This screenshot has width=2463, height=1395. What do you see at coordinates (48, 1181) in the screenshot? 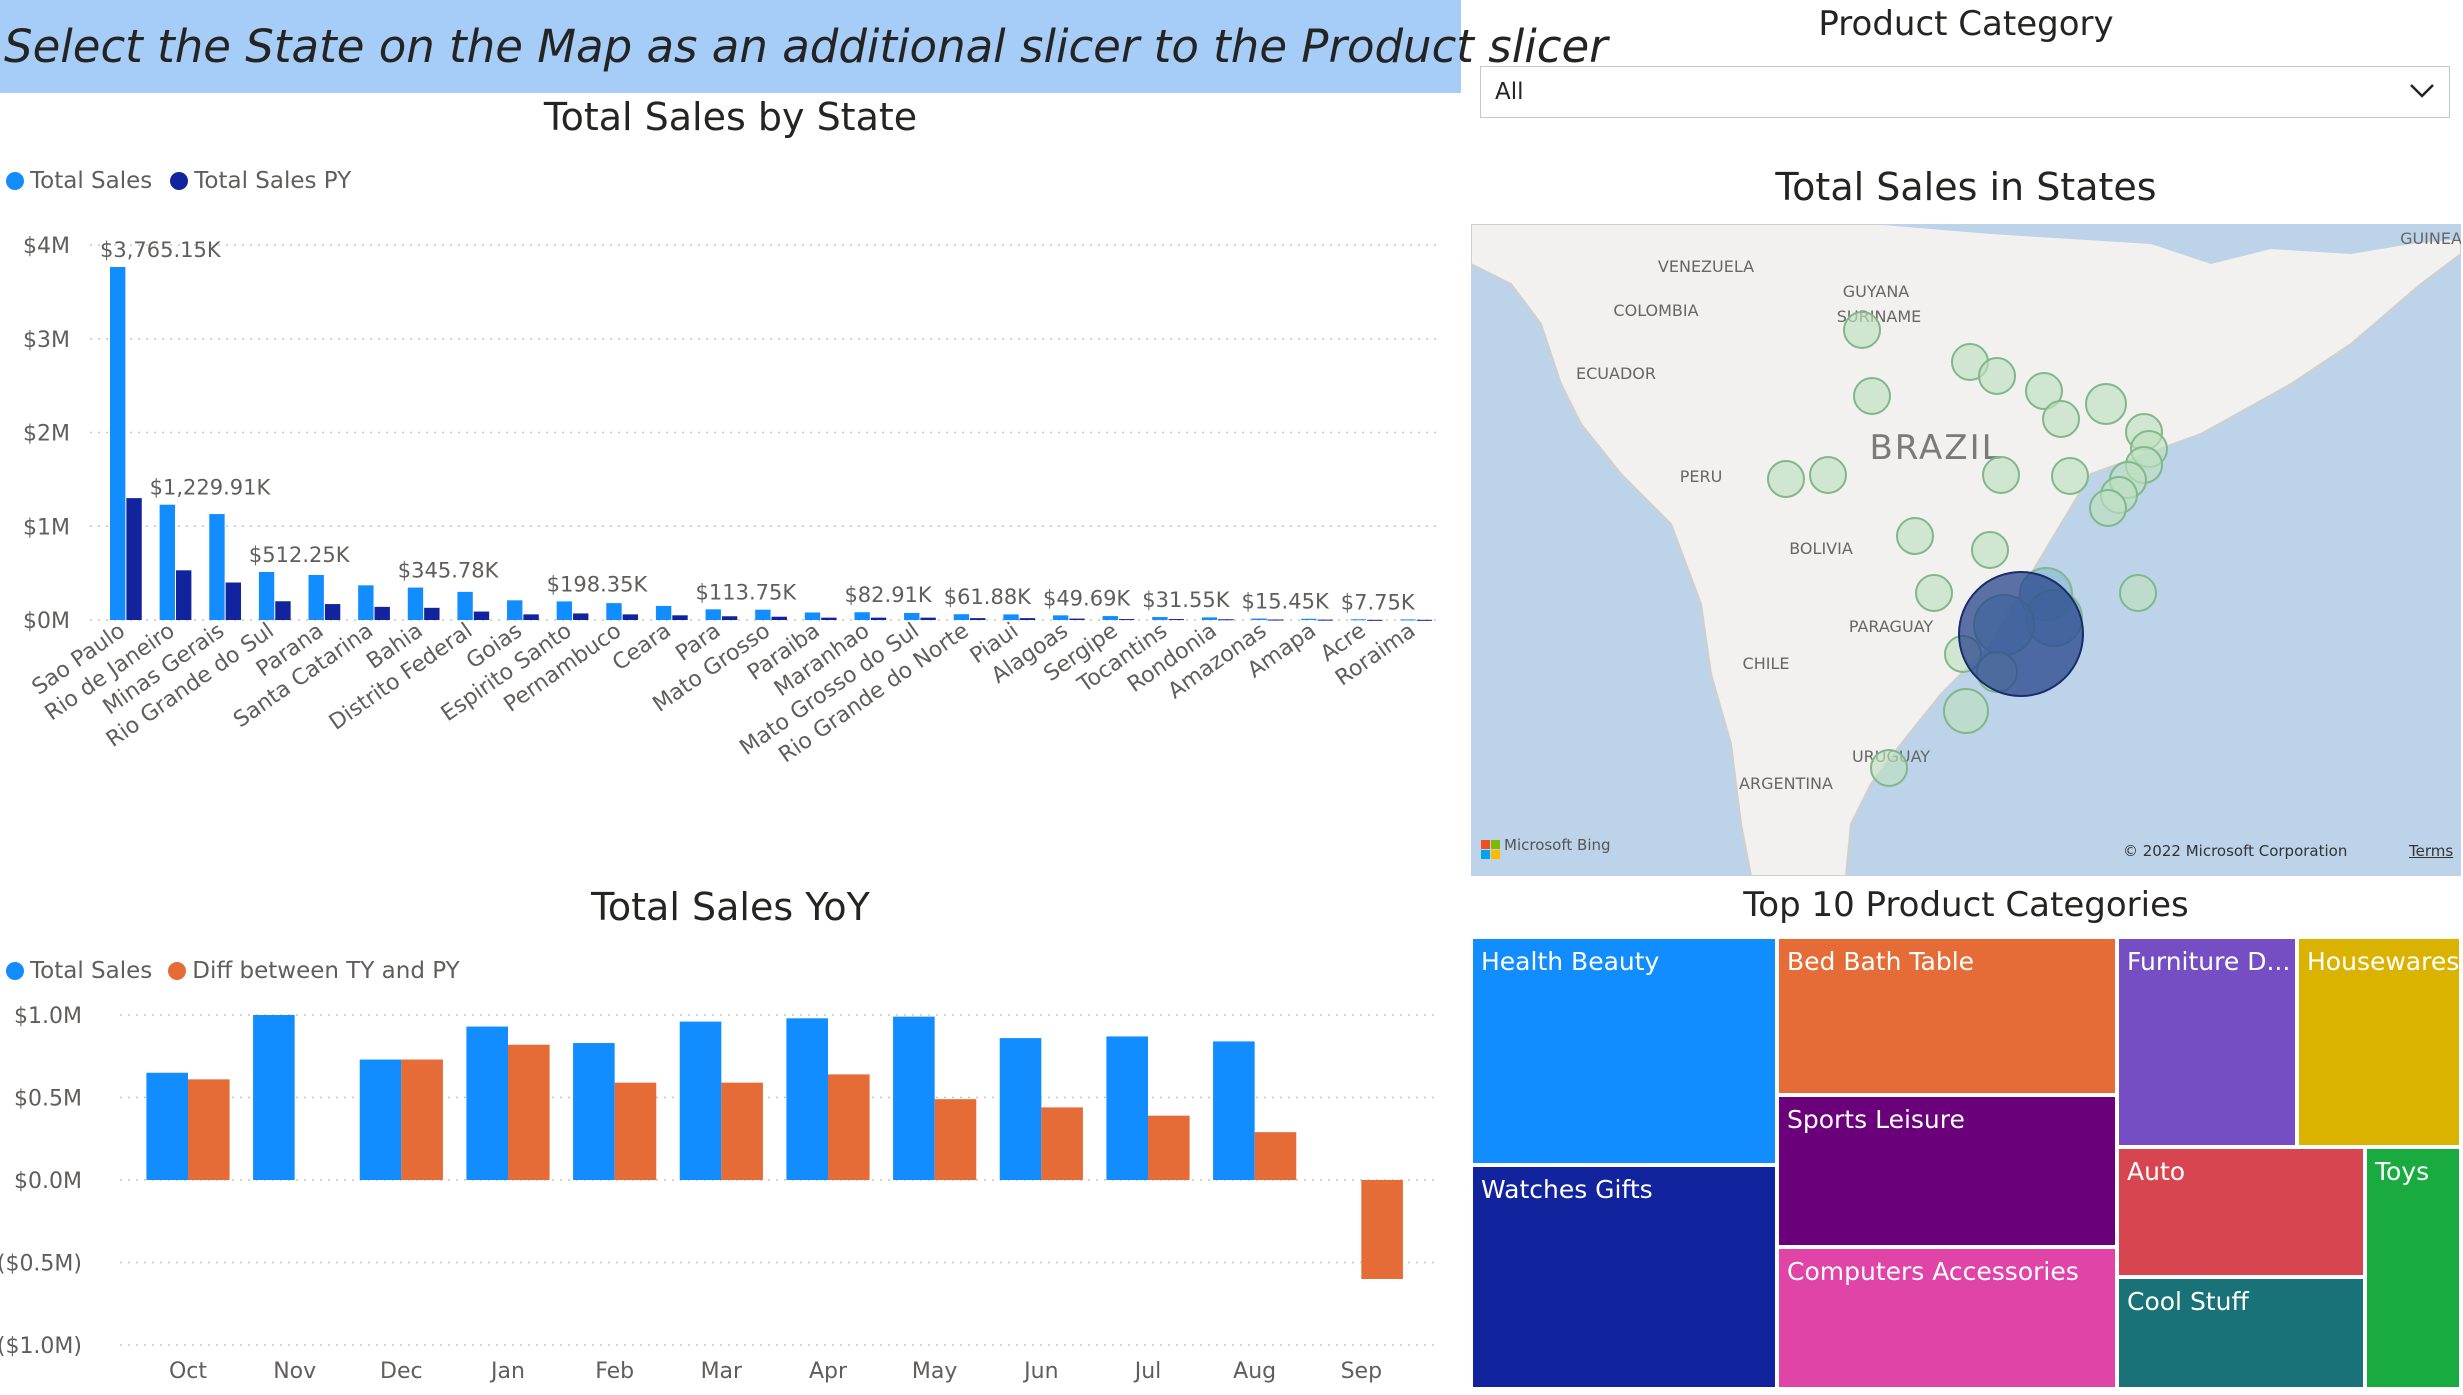
I see `y-tick-label: $0.0M` at bounding box center [48, 1181].